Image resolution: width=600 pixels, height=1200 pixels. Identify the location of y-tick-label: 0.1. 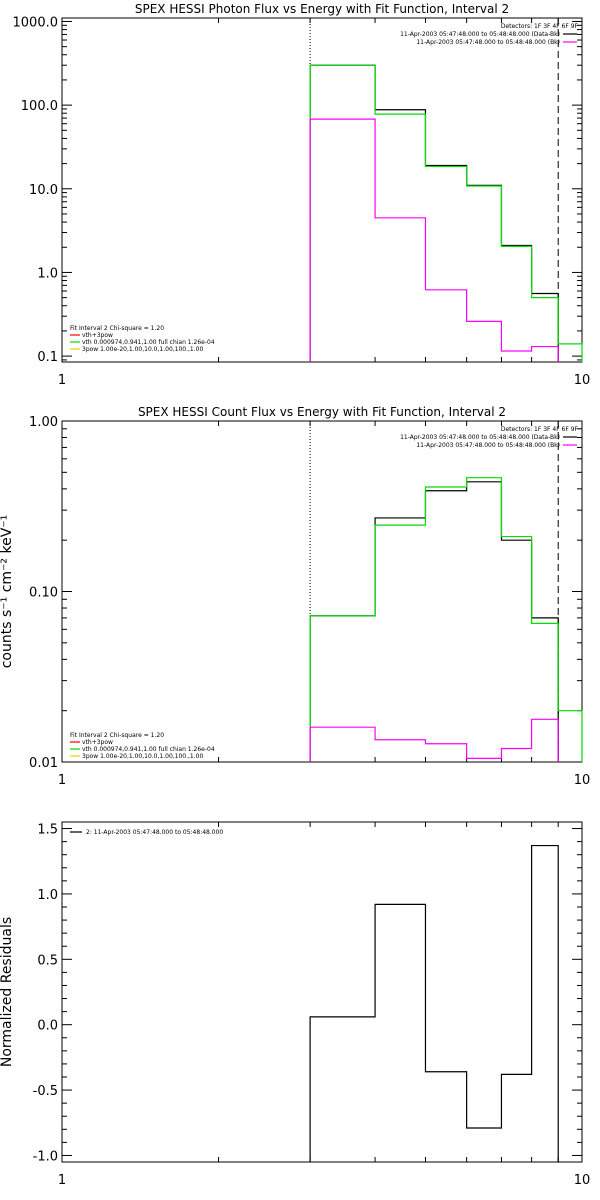
(47, 357).